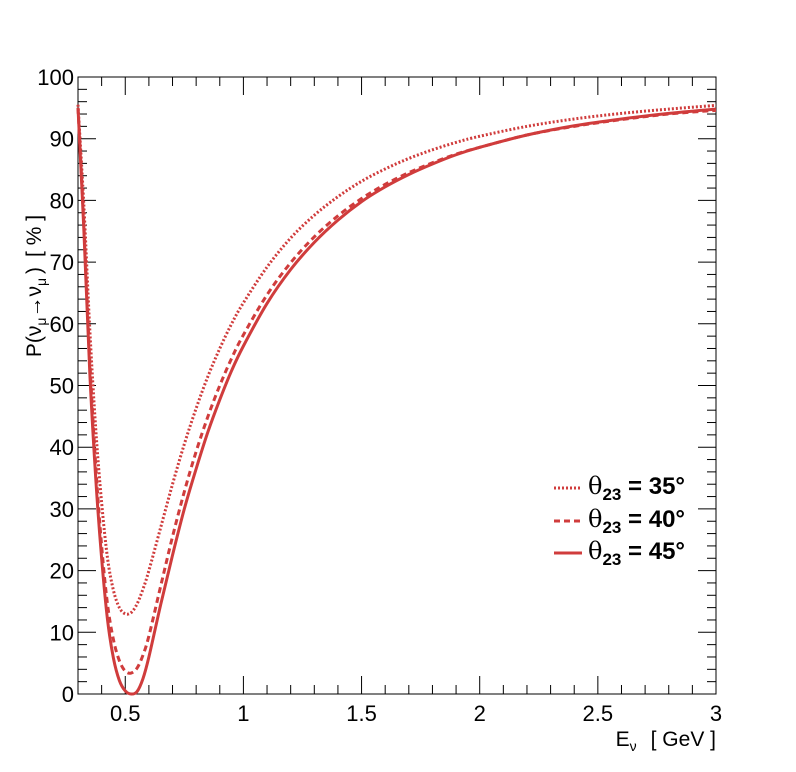  What do you see at coordinates (34, 331) in the screenshot?
I see `y-axis-title-nu1: ν` at bounding box center [34, 331].